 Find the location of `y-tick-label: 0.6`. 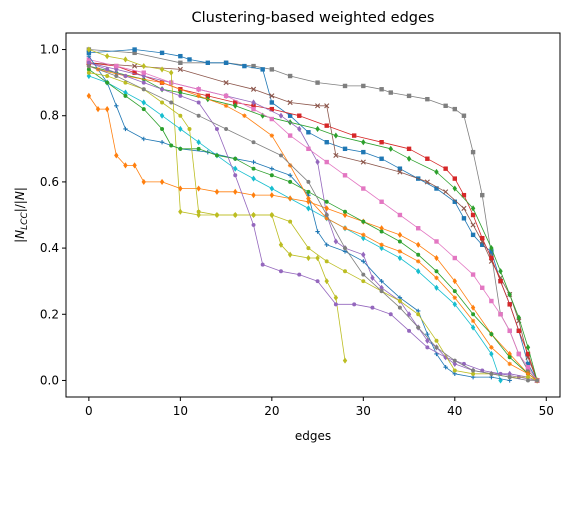

y-tick-label: 0.6 is located at coordinates (49, 182).